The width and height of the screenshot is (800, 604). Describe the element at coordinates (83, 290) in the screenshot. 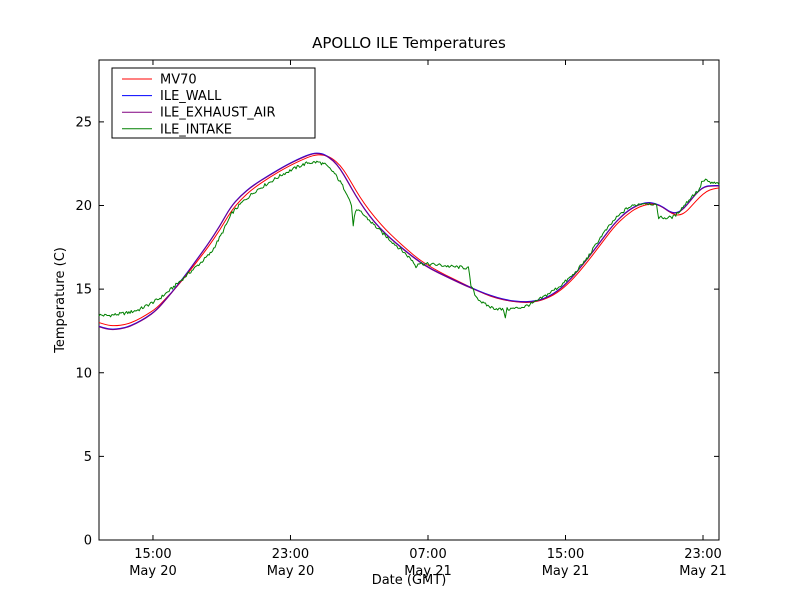

I see `y-tick-label: 15` at that location.